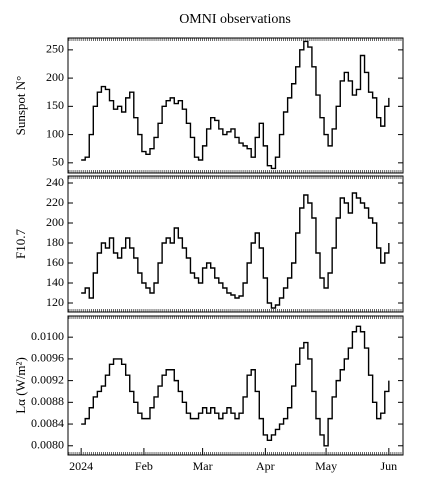 The image size is (427, 488). What do you see at coordinates (55, 302) in the screenshot?
I see `y-tick-label: 120` at bounding box center [55, 302].